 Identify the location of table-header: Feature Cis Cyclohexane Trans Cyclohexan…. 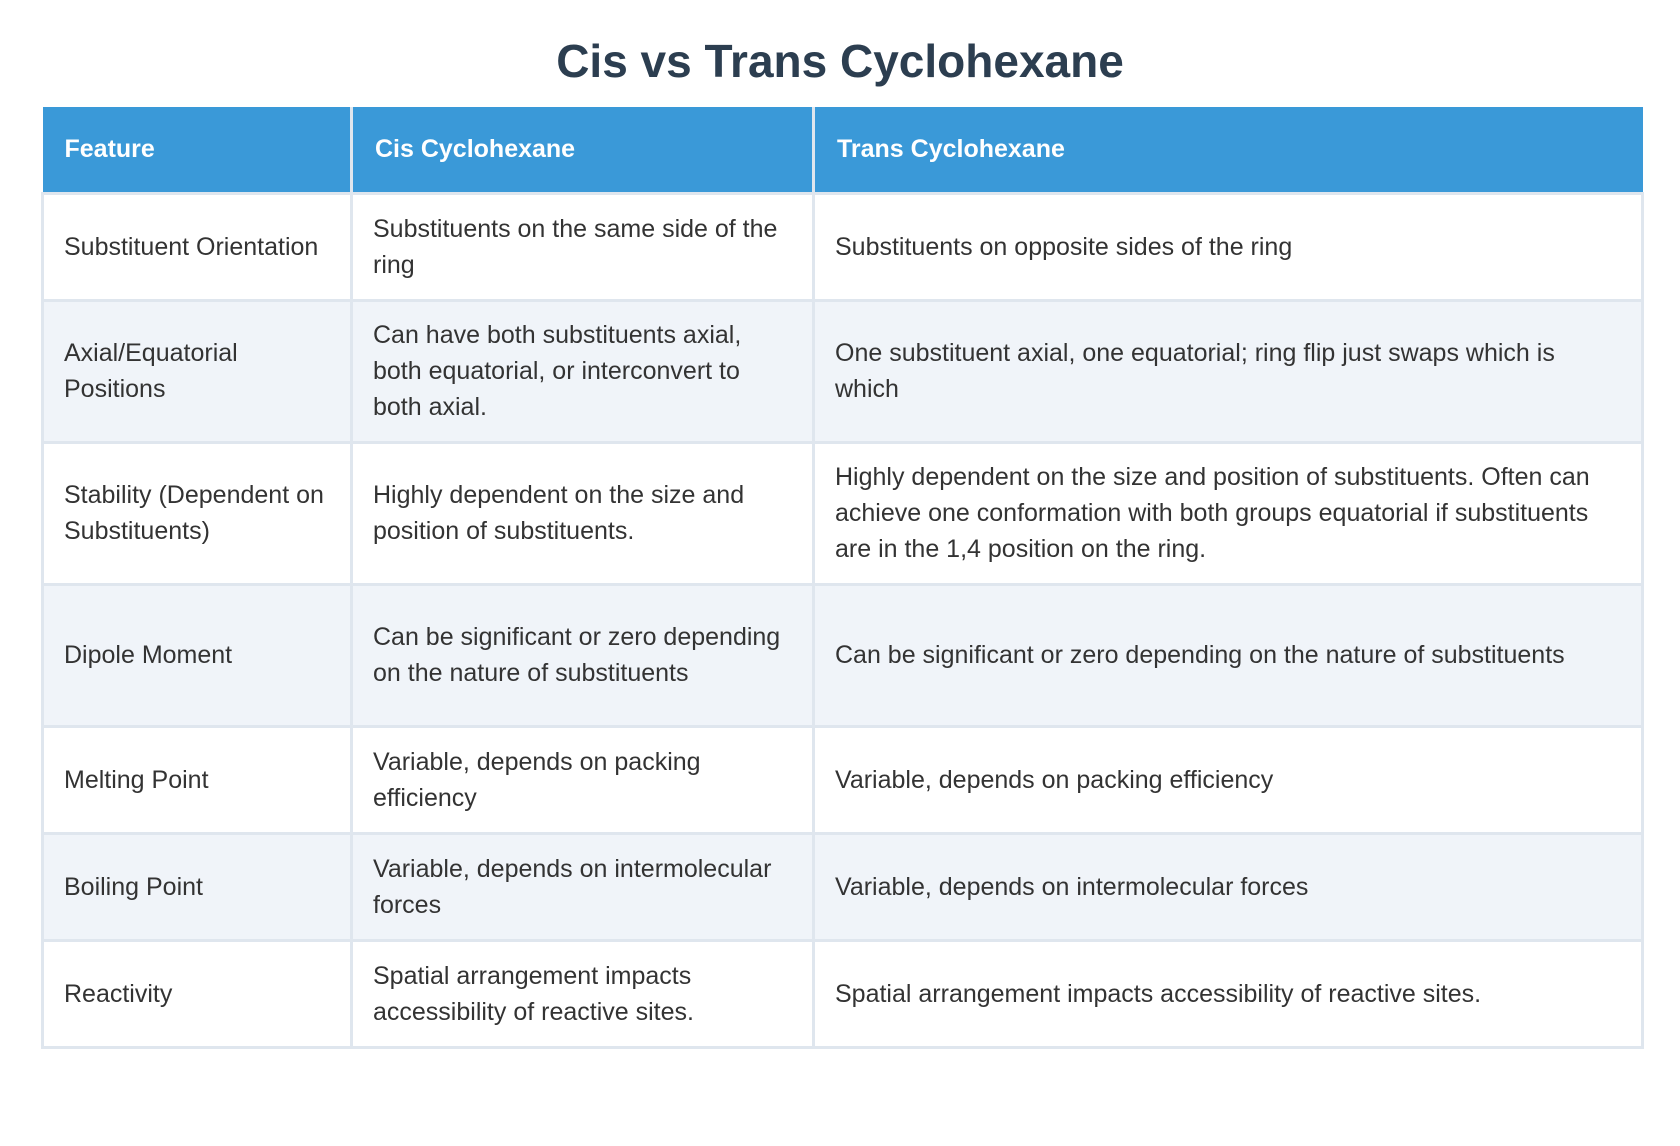
(842, 151).